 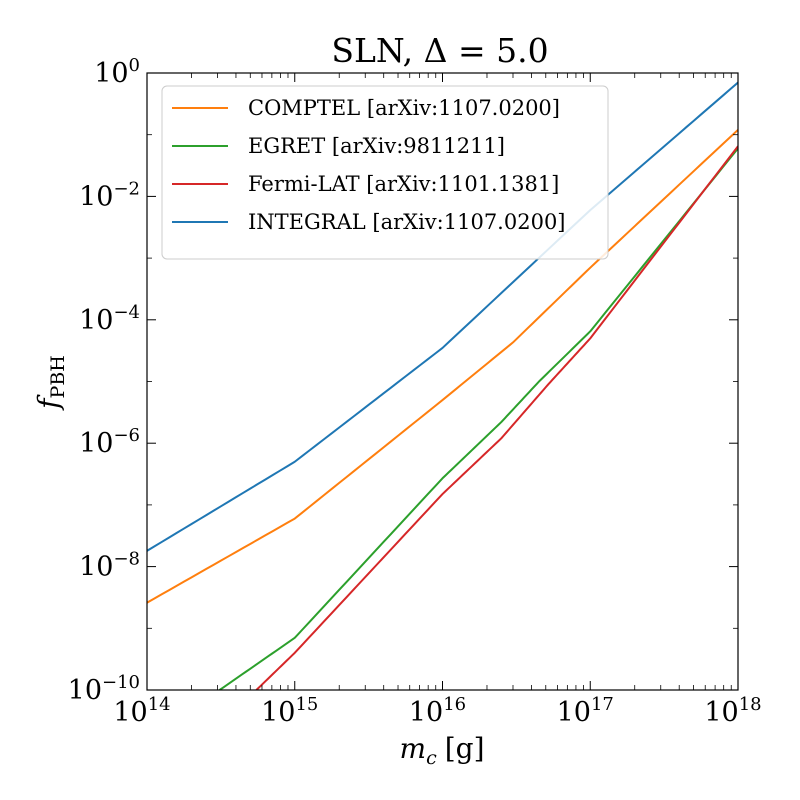 What do you see at coordinates (431, 758) in the screenshot?
I see `x-axis-label-sub: c` at bounding box center [431, 758].